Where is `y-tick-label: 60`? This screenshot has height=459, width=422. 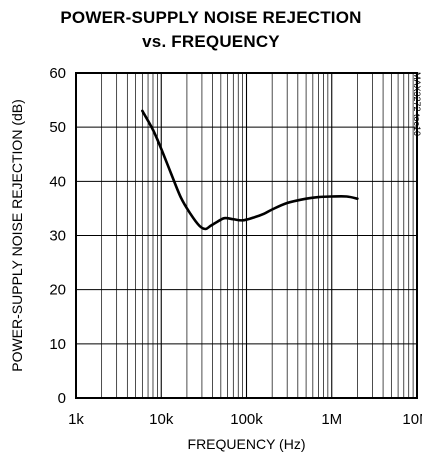
y-tick-label: 60 is located at coordinates (57, 73).